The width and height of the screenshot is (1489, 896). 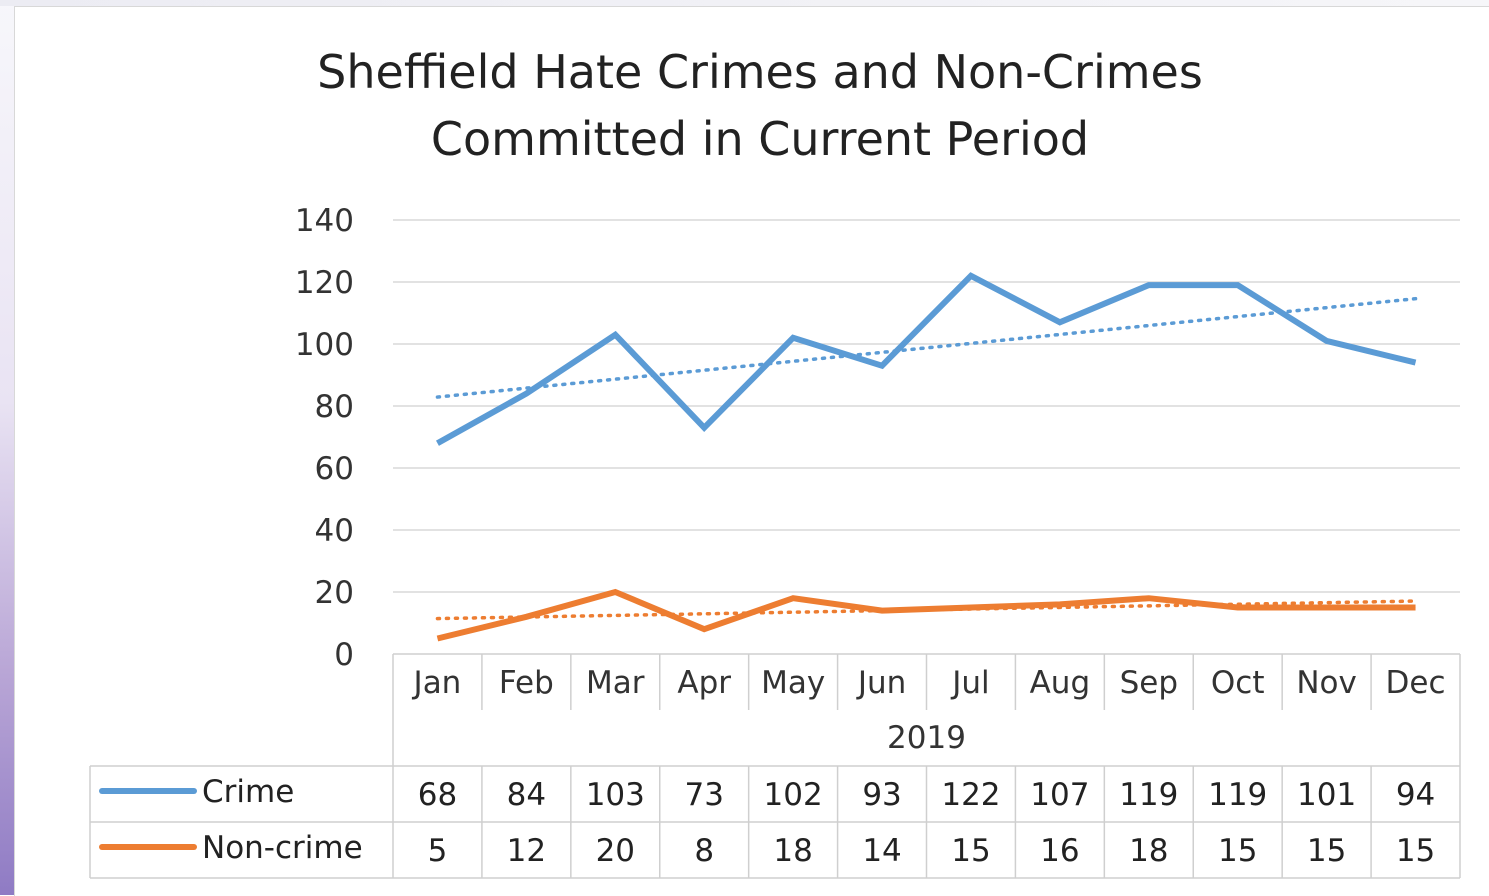 What do you see at coordinates (760, 72) in the screenshot?
I see `chart-title-line-1: Sheffield Hate Crimes and Non-Crimes` at bounding box center [760, 72].